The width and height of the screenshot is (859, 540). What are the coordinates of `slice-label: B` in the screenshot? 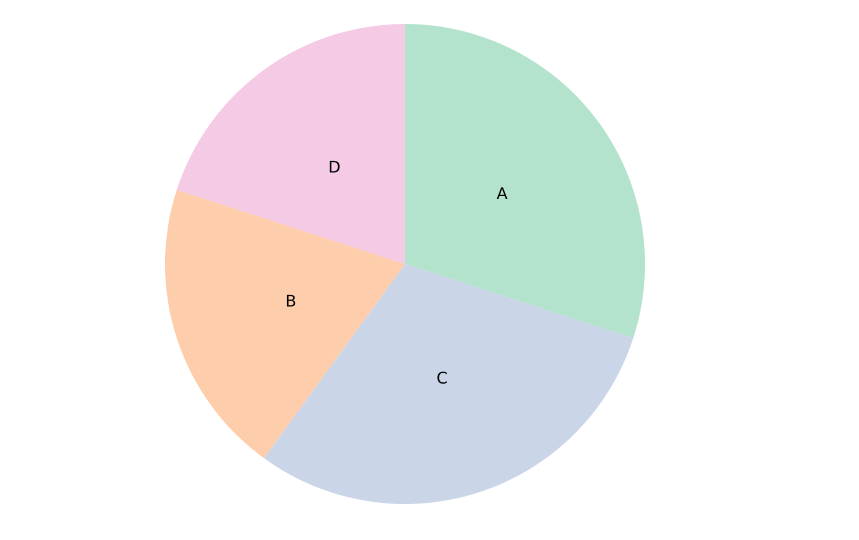 It's located at (290, 301).